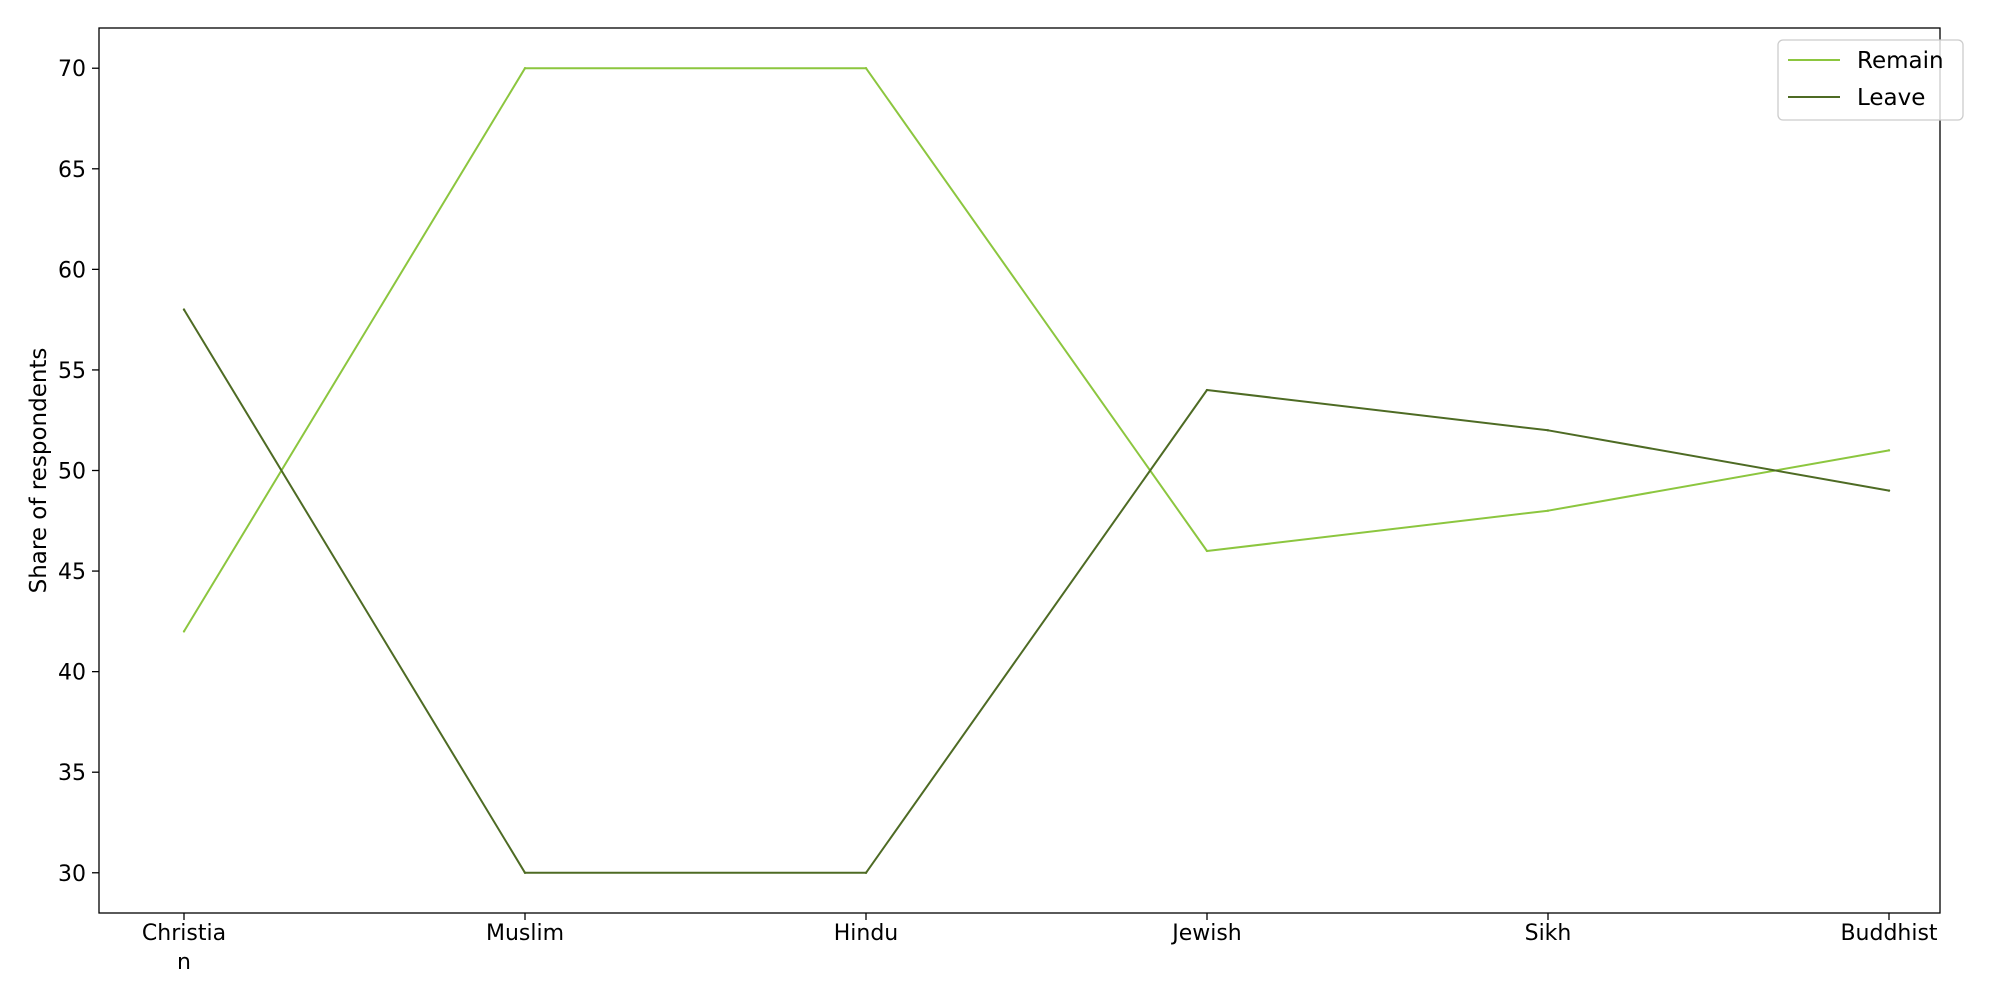  I want to click on legend-label-remain: Remain, so click(1900, 61).